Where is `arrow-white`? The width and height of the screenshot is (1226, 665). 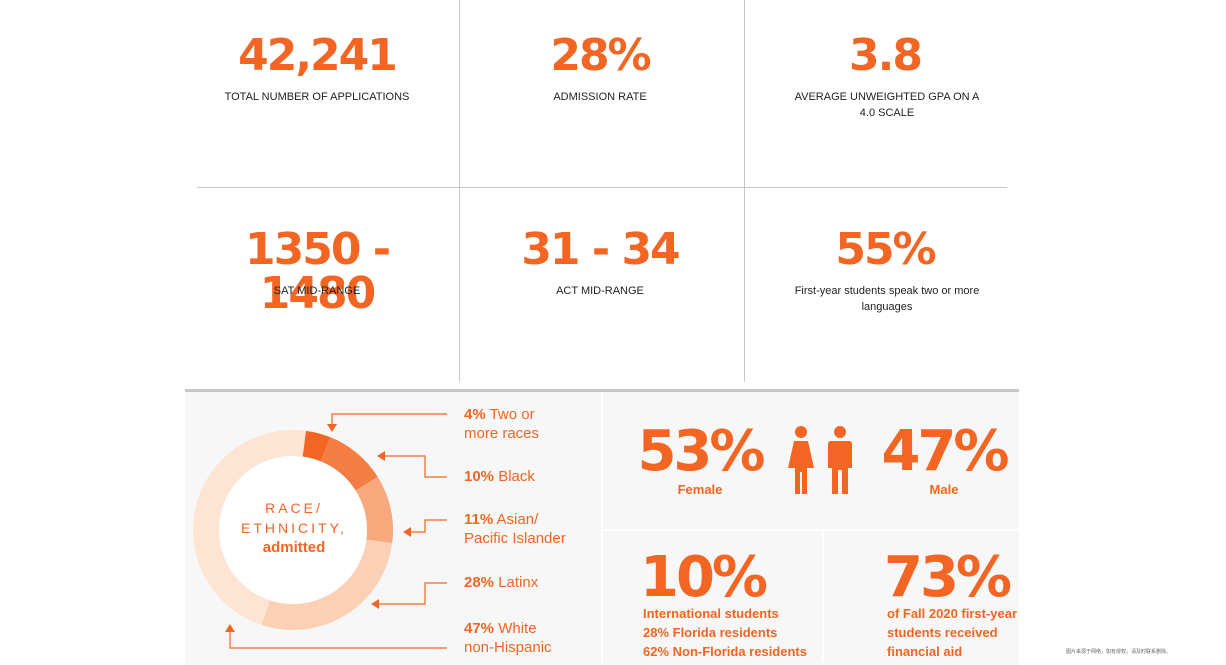 arrow-white is located at coordinates (230, 628).